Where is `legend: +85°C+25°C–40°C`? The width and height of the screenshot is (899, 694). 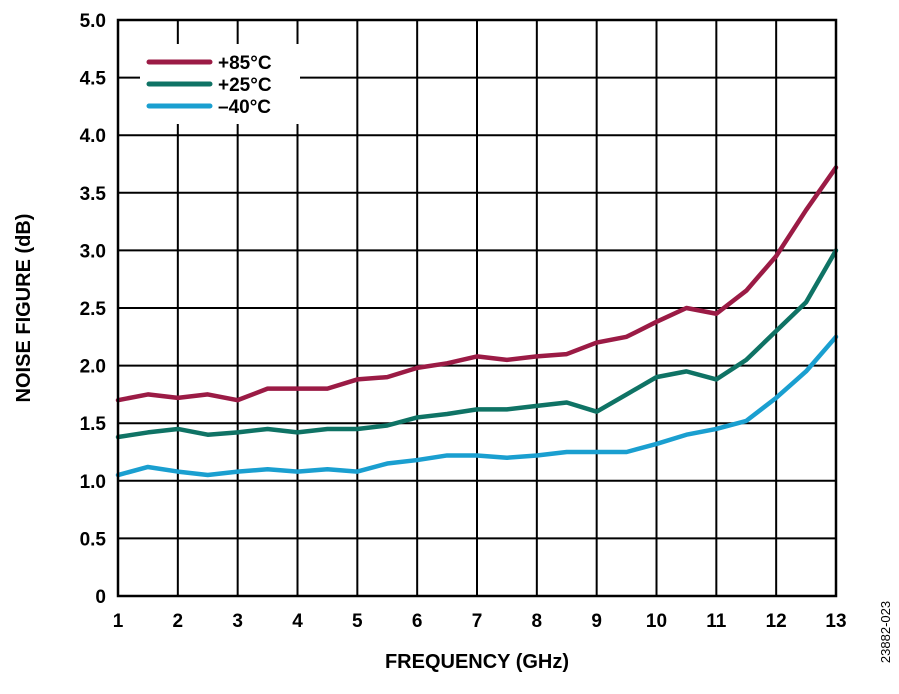 legend: +85°C+25°C–40°C is located at coordinates (220, 84).